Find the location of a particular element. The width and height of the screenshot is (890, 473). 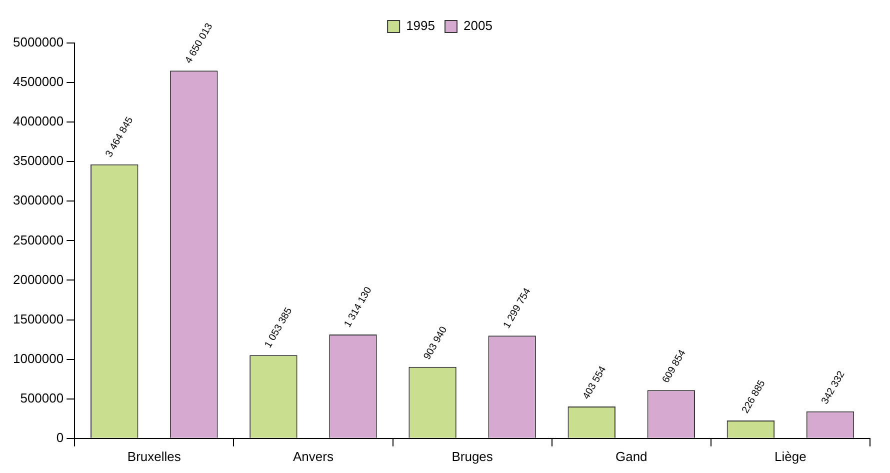

data-label: 4 650 013 is located at coordinates (199, 43).